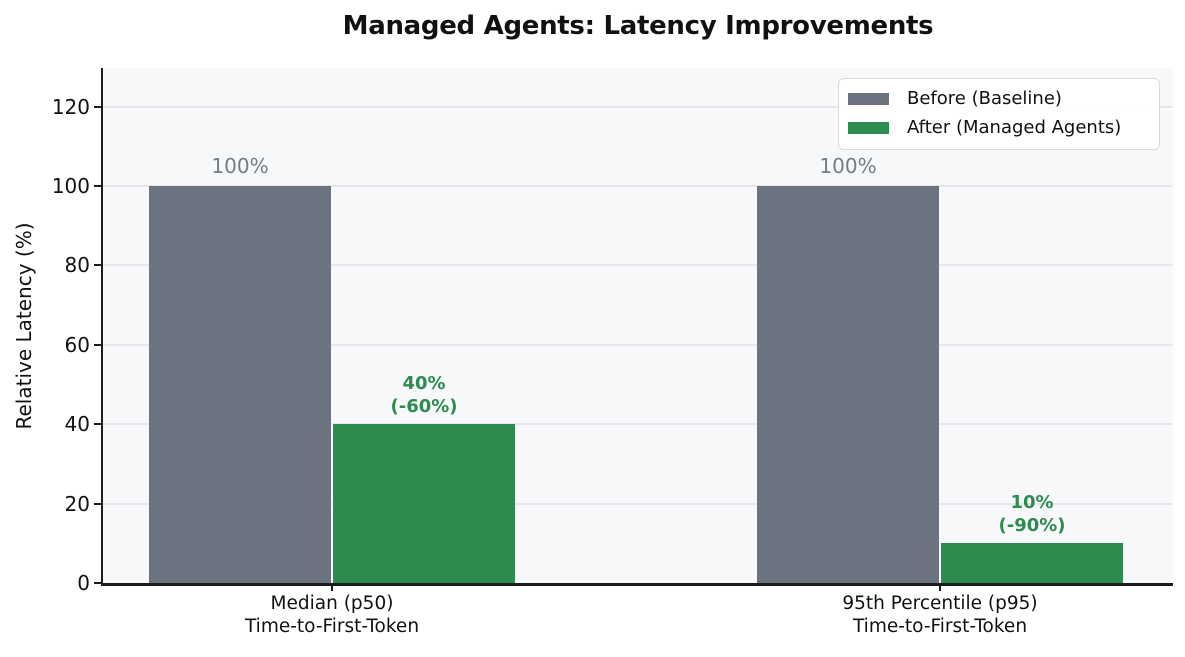 This screenshot has height=657, width=1185. I want to click on y-tick-label-40: 40, so click(77, 424).